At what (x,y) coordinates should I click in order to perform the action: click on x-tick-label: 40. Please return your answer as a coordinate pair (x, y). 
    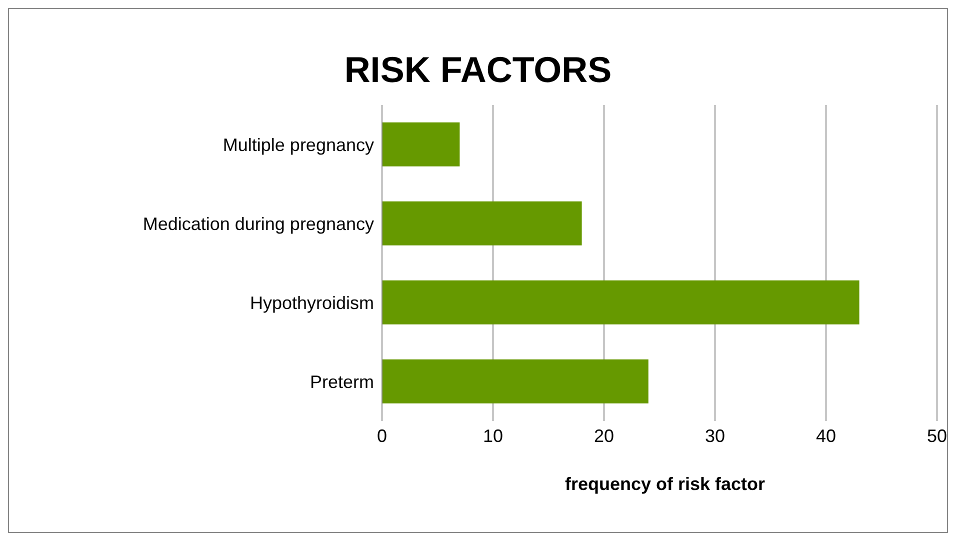
    Looking at the image, I should click on (826, 436).